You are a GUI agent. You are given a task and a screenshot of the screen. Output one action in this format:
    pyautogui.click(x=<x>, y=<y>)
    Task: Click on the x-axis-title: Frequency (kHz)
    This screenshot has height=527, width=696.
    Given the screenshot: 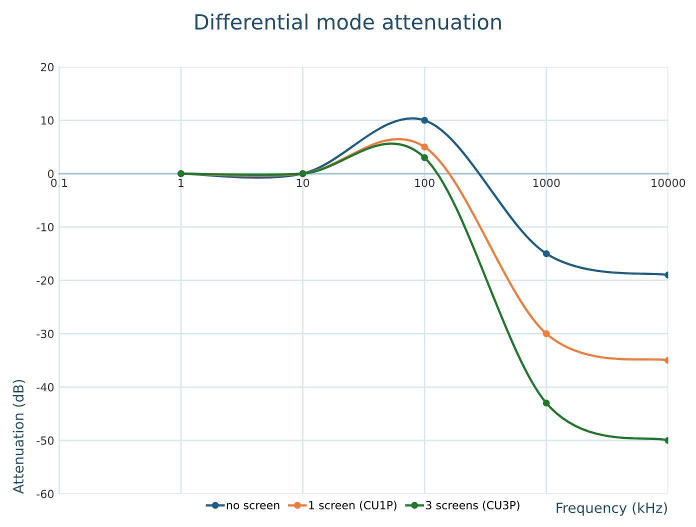 What is the action you would take?
    pyautogui.click(x=611, y=509)
    